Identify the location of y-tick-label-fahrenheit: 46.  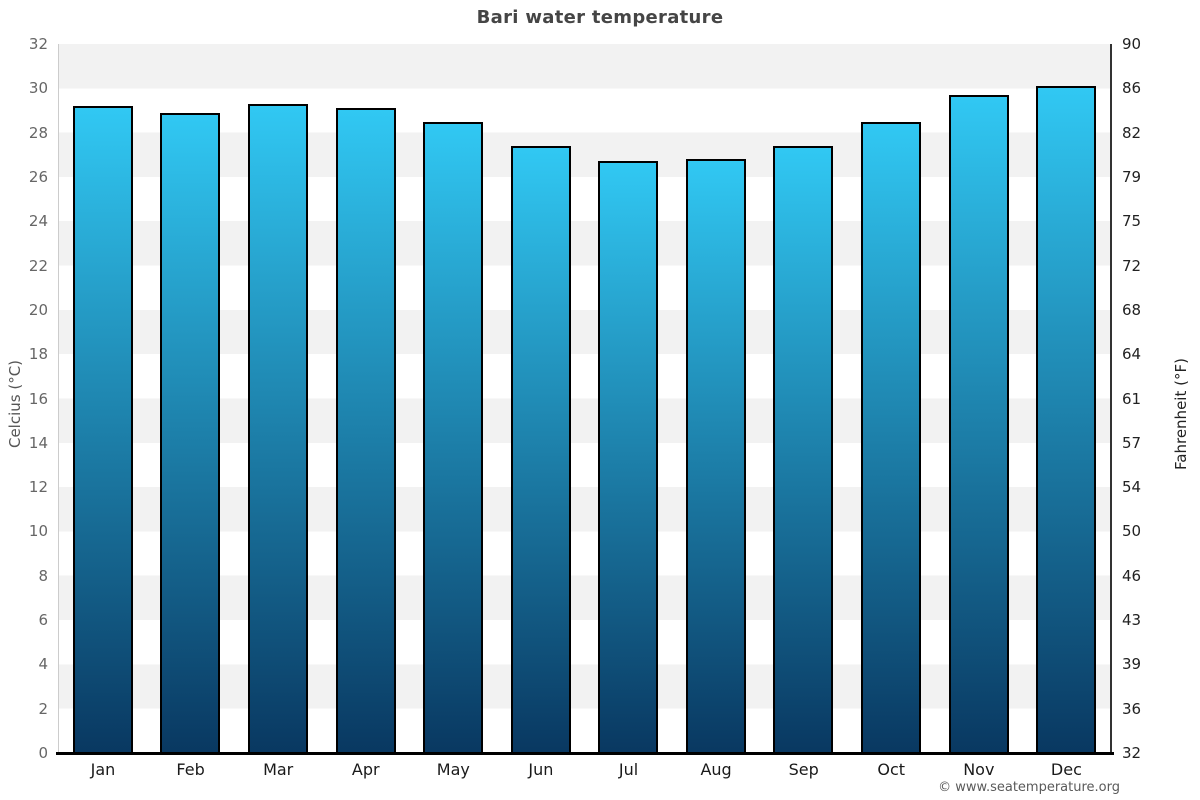
(1132, 575).